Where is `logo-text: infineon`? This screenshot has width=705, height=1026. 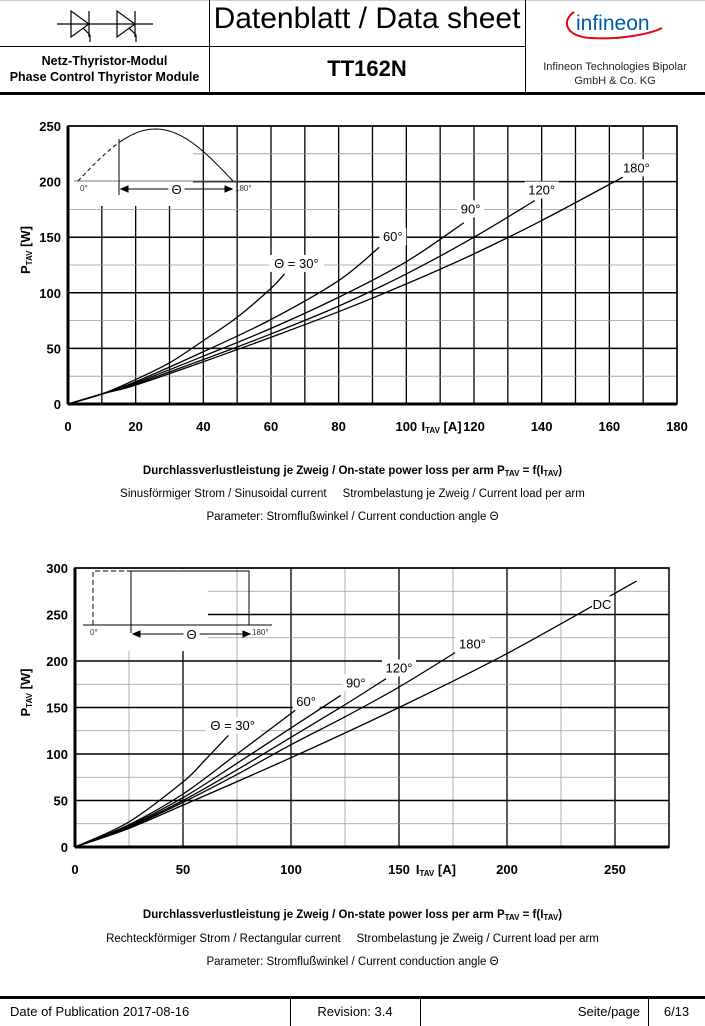
logo-text: infineon is located at coordinates (613, 23).